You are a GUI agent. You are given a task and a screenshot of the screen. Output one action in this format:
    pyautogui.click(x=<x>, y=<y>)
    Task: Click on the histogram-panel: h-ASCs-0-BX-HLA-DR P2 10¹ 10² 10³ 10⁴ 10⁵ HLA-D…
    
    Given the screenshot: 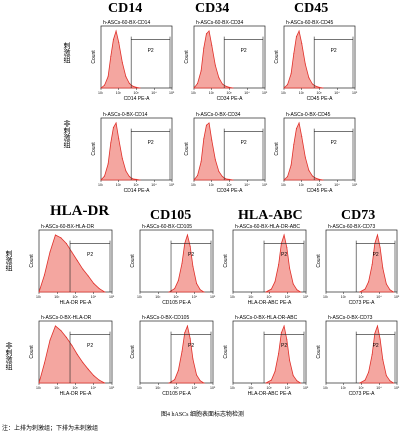 What is the action you would take?
    pyautogui.click(x=72, y=356)
    